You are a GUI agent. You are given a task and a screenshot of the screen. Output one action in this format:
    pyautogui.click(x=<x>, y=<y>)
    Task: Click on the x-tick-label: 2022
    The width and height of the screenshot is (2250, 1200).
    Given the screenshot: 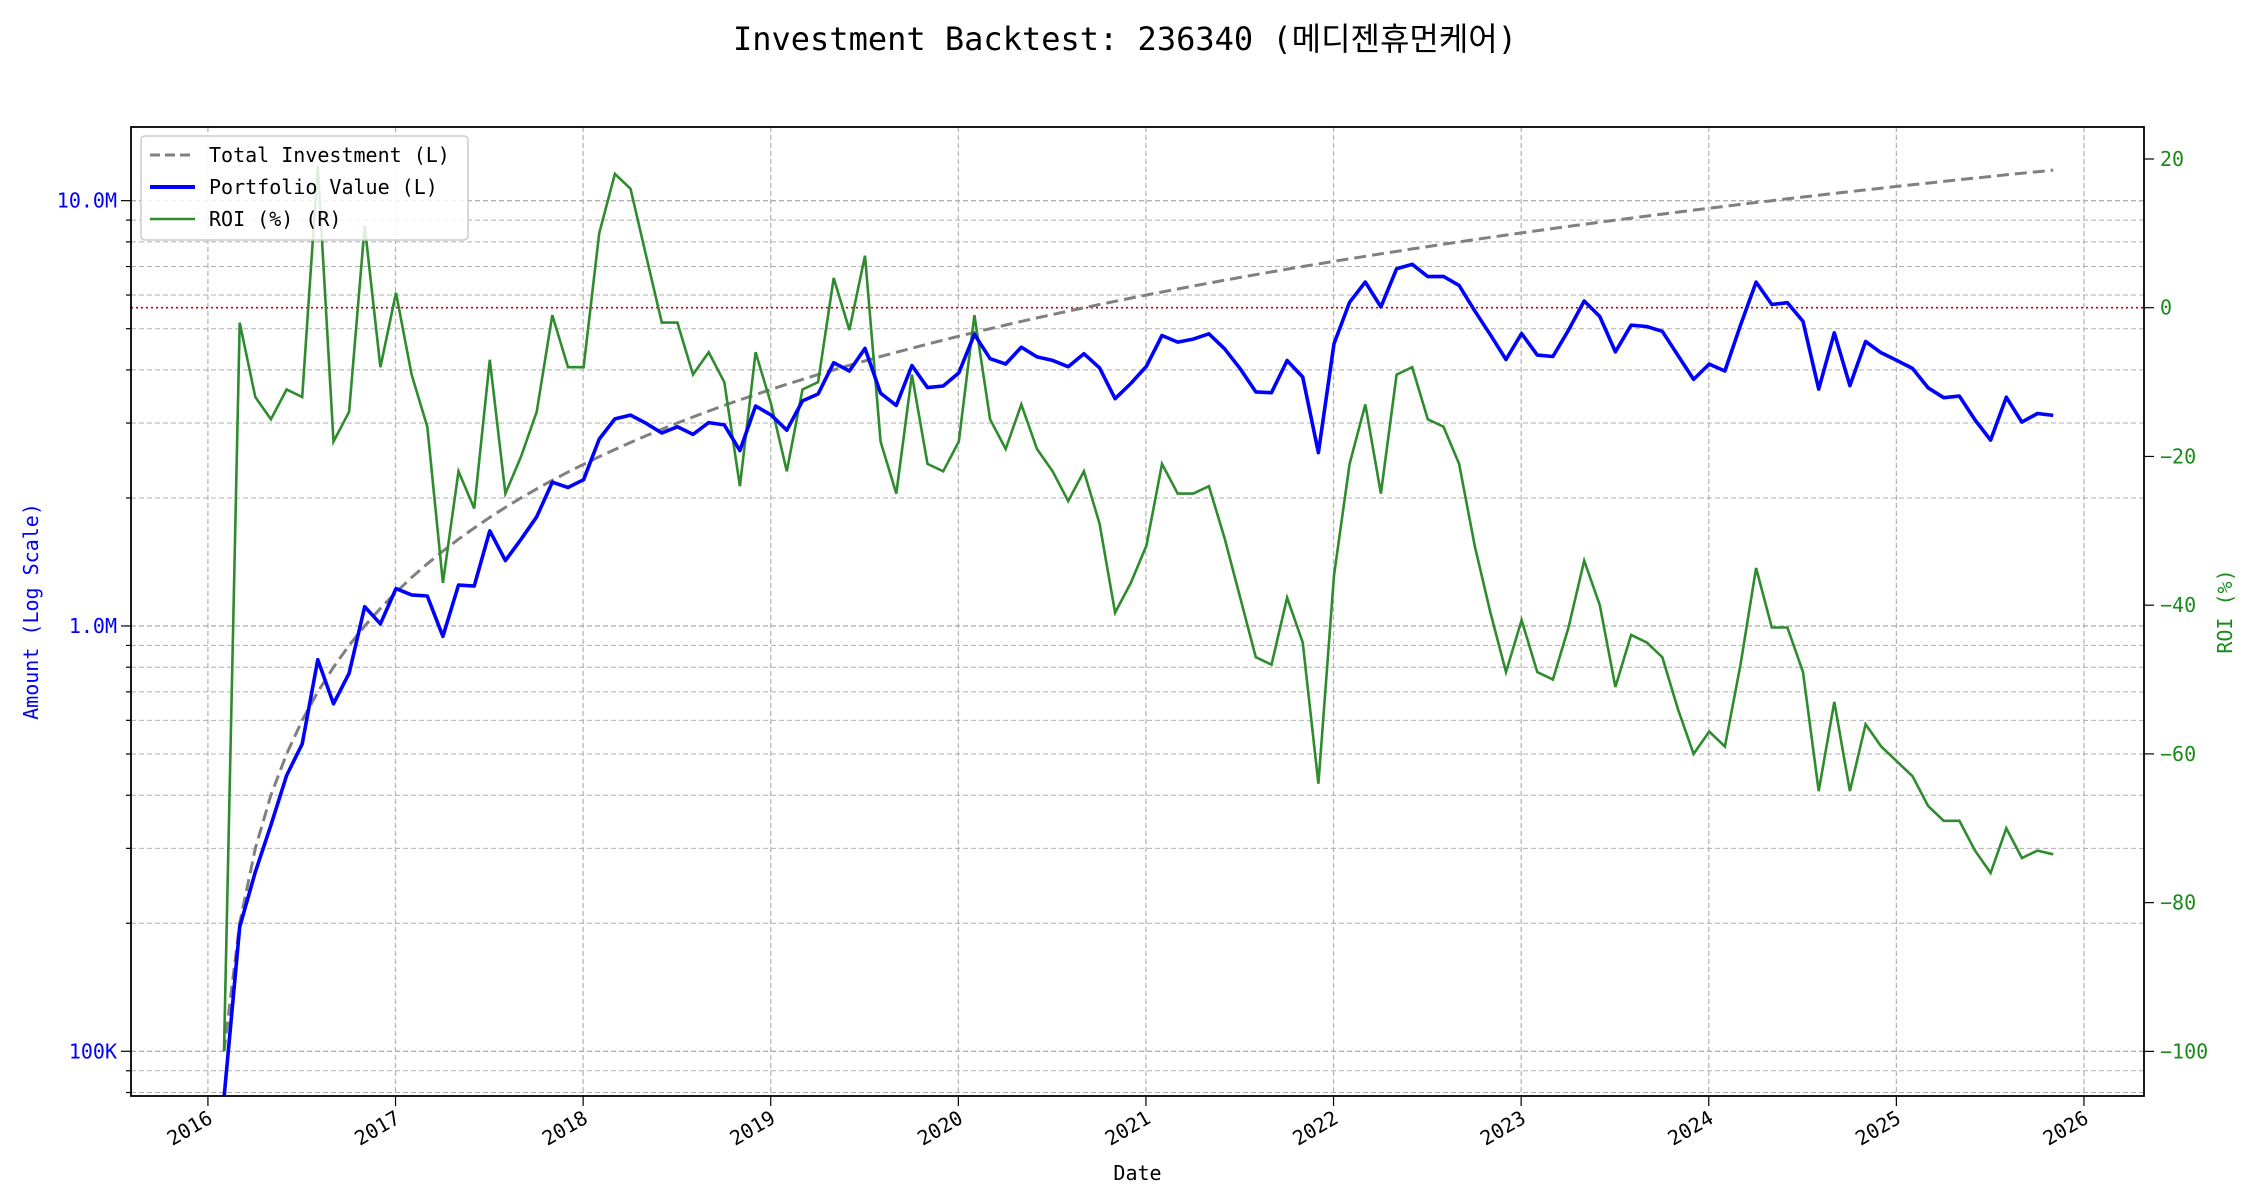 What is the action you would take?
    pyautogui.click(x=1315, y=1128)
    